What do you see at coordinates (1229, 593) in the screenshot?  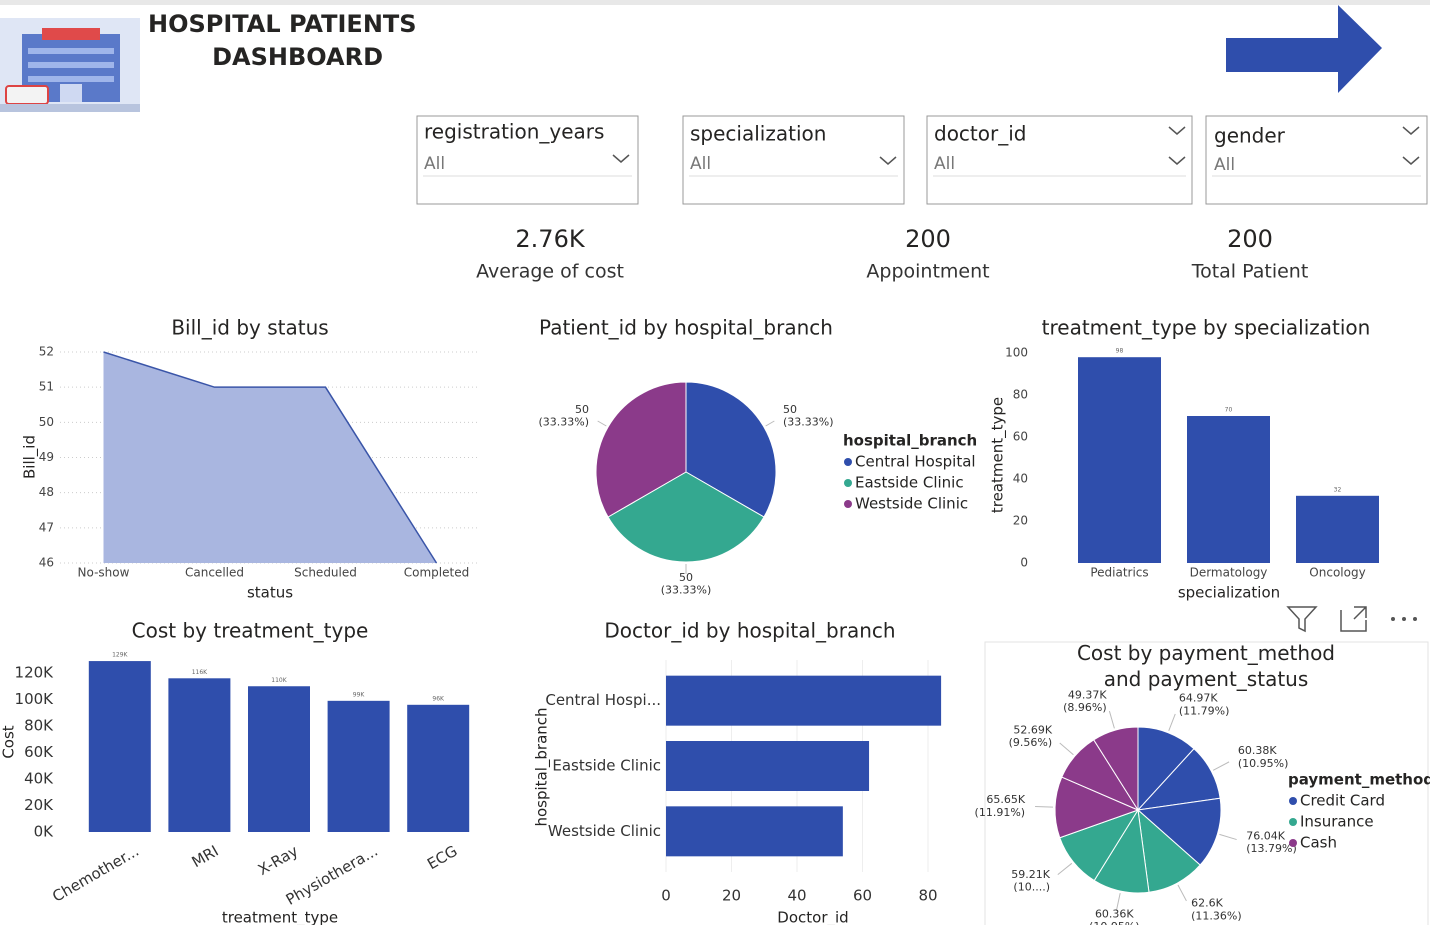 I see `x-axis-title: specialization` at bounding box center [1229, 593].